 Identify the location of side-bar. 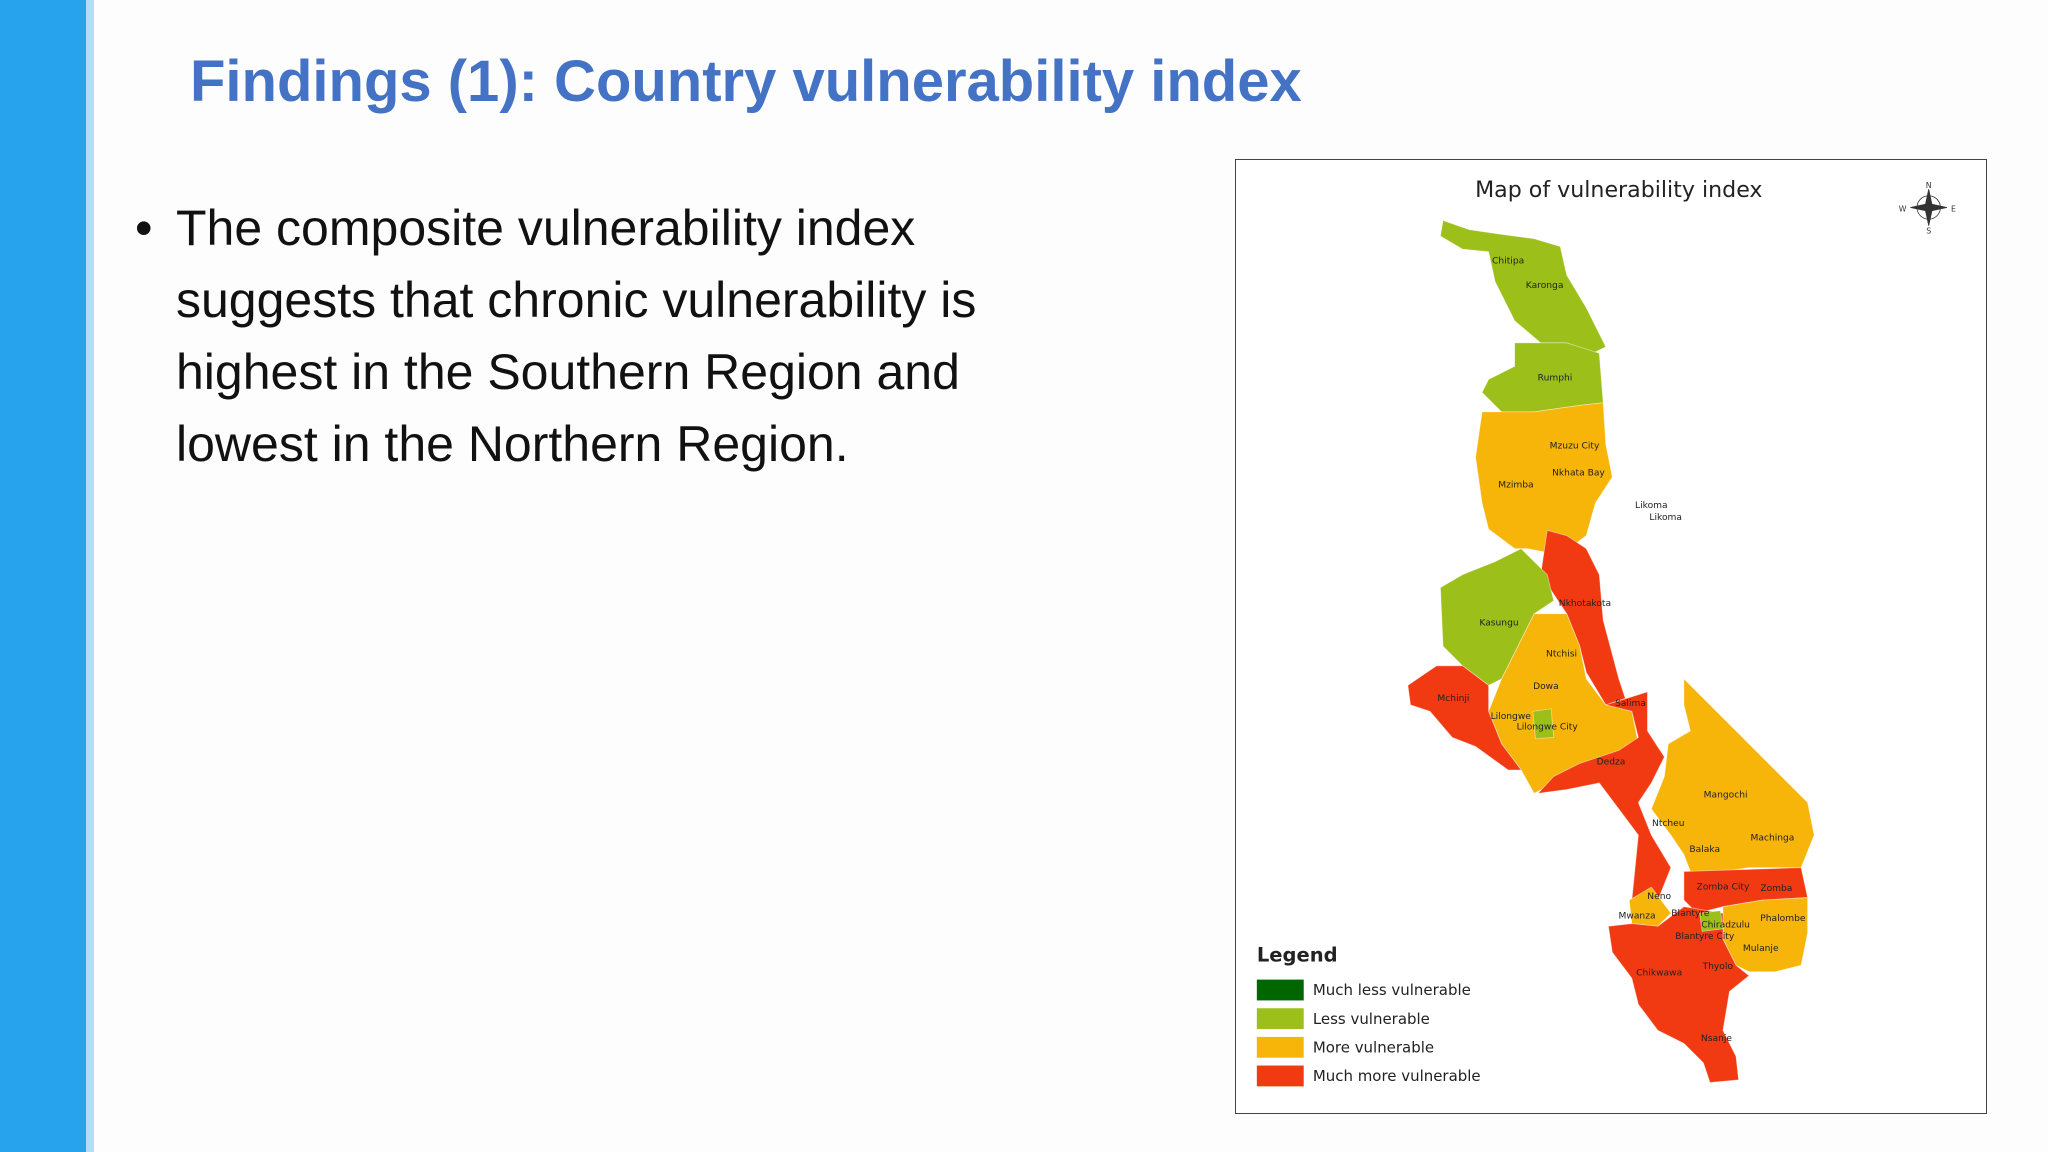
(43, 576).